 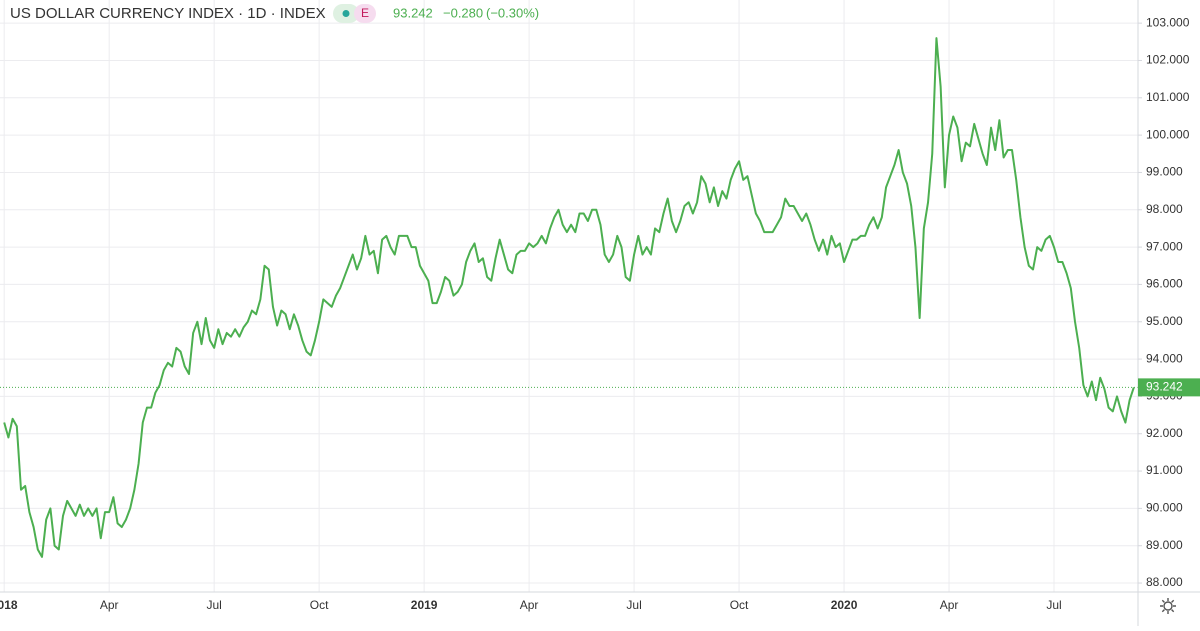 I want to click on y-tick-label: 96.000, so click(x=1164, y=284).